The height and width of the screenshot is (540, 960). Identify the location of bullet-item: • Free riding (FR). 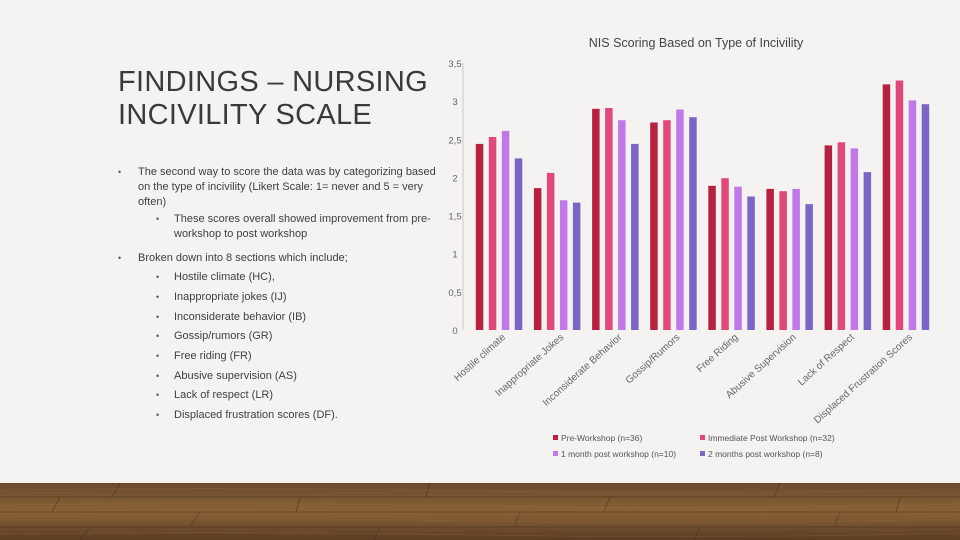
(299, 356).